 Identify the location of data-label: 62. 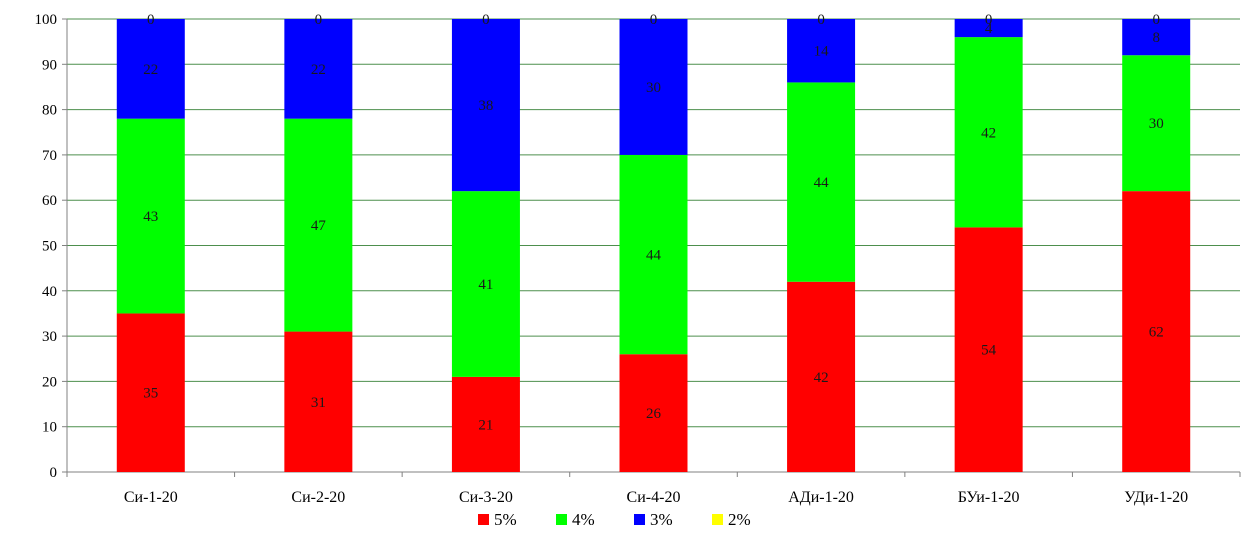
(1156, 333).